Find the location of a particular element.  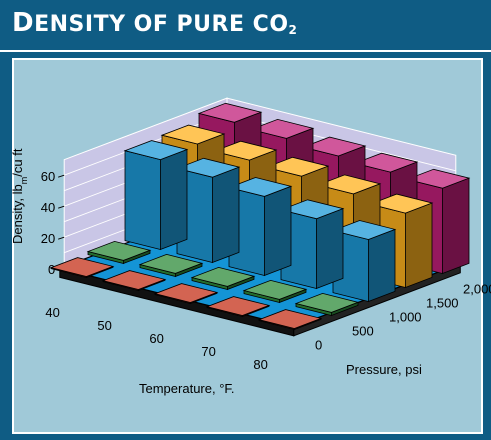

title-subscript: 2 is located at coordinates (293, 30).